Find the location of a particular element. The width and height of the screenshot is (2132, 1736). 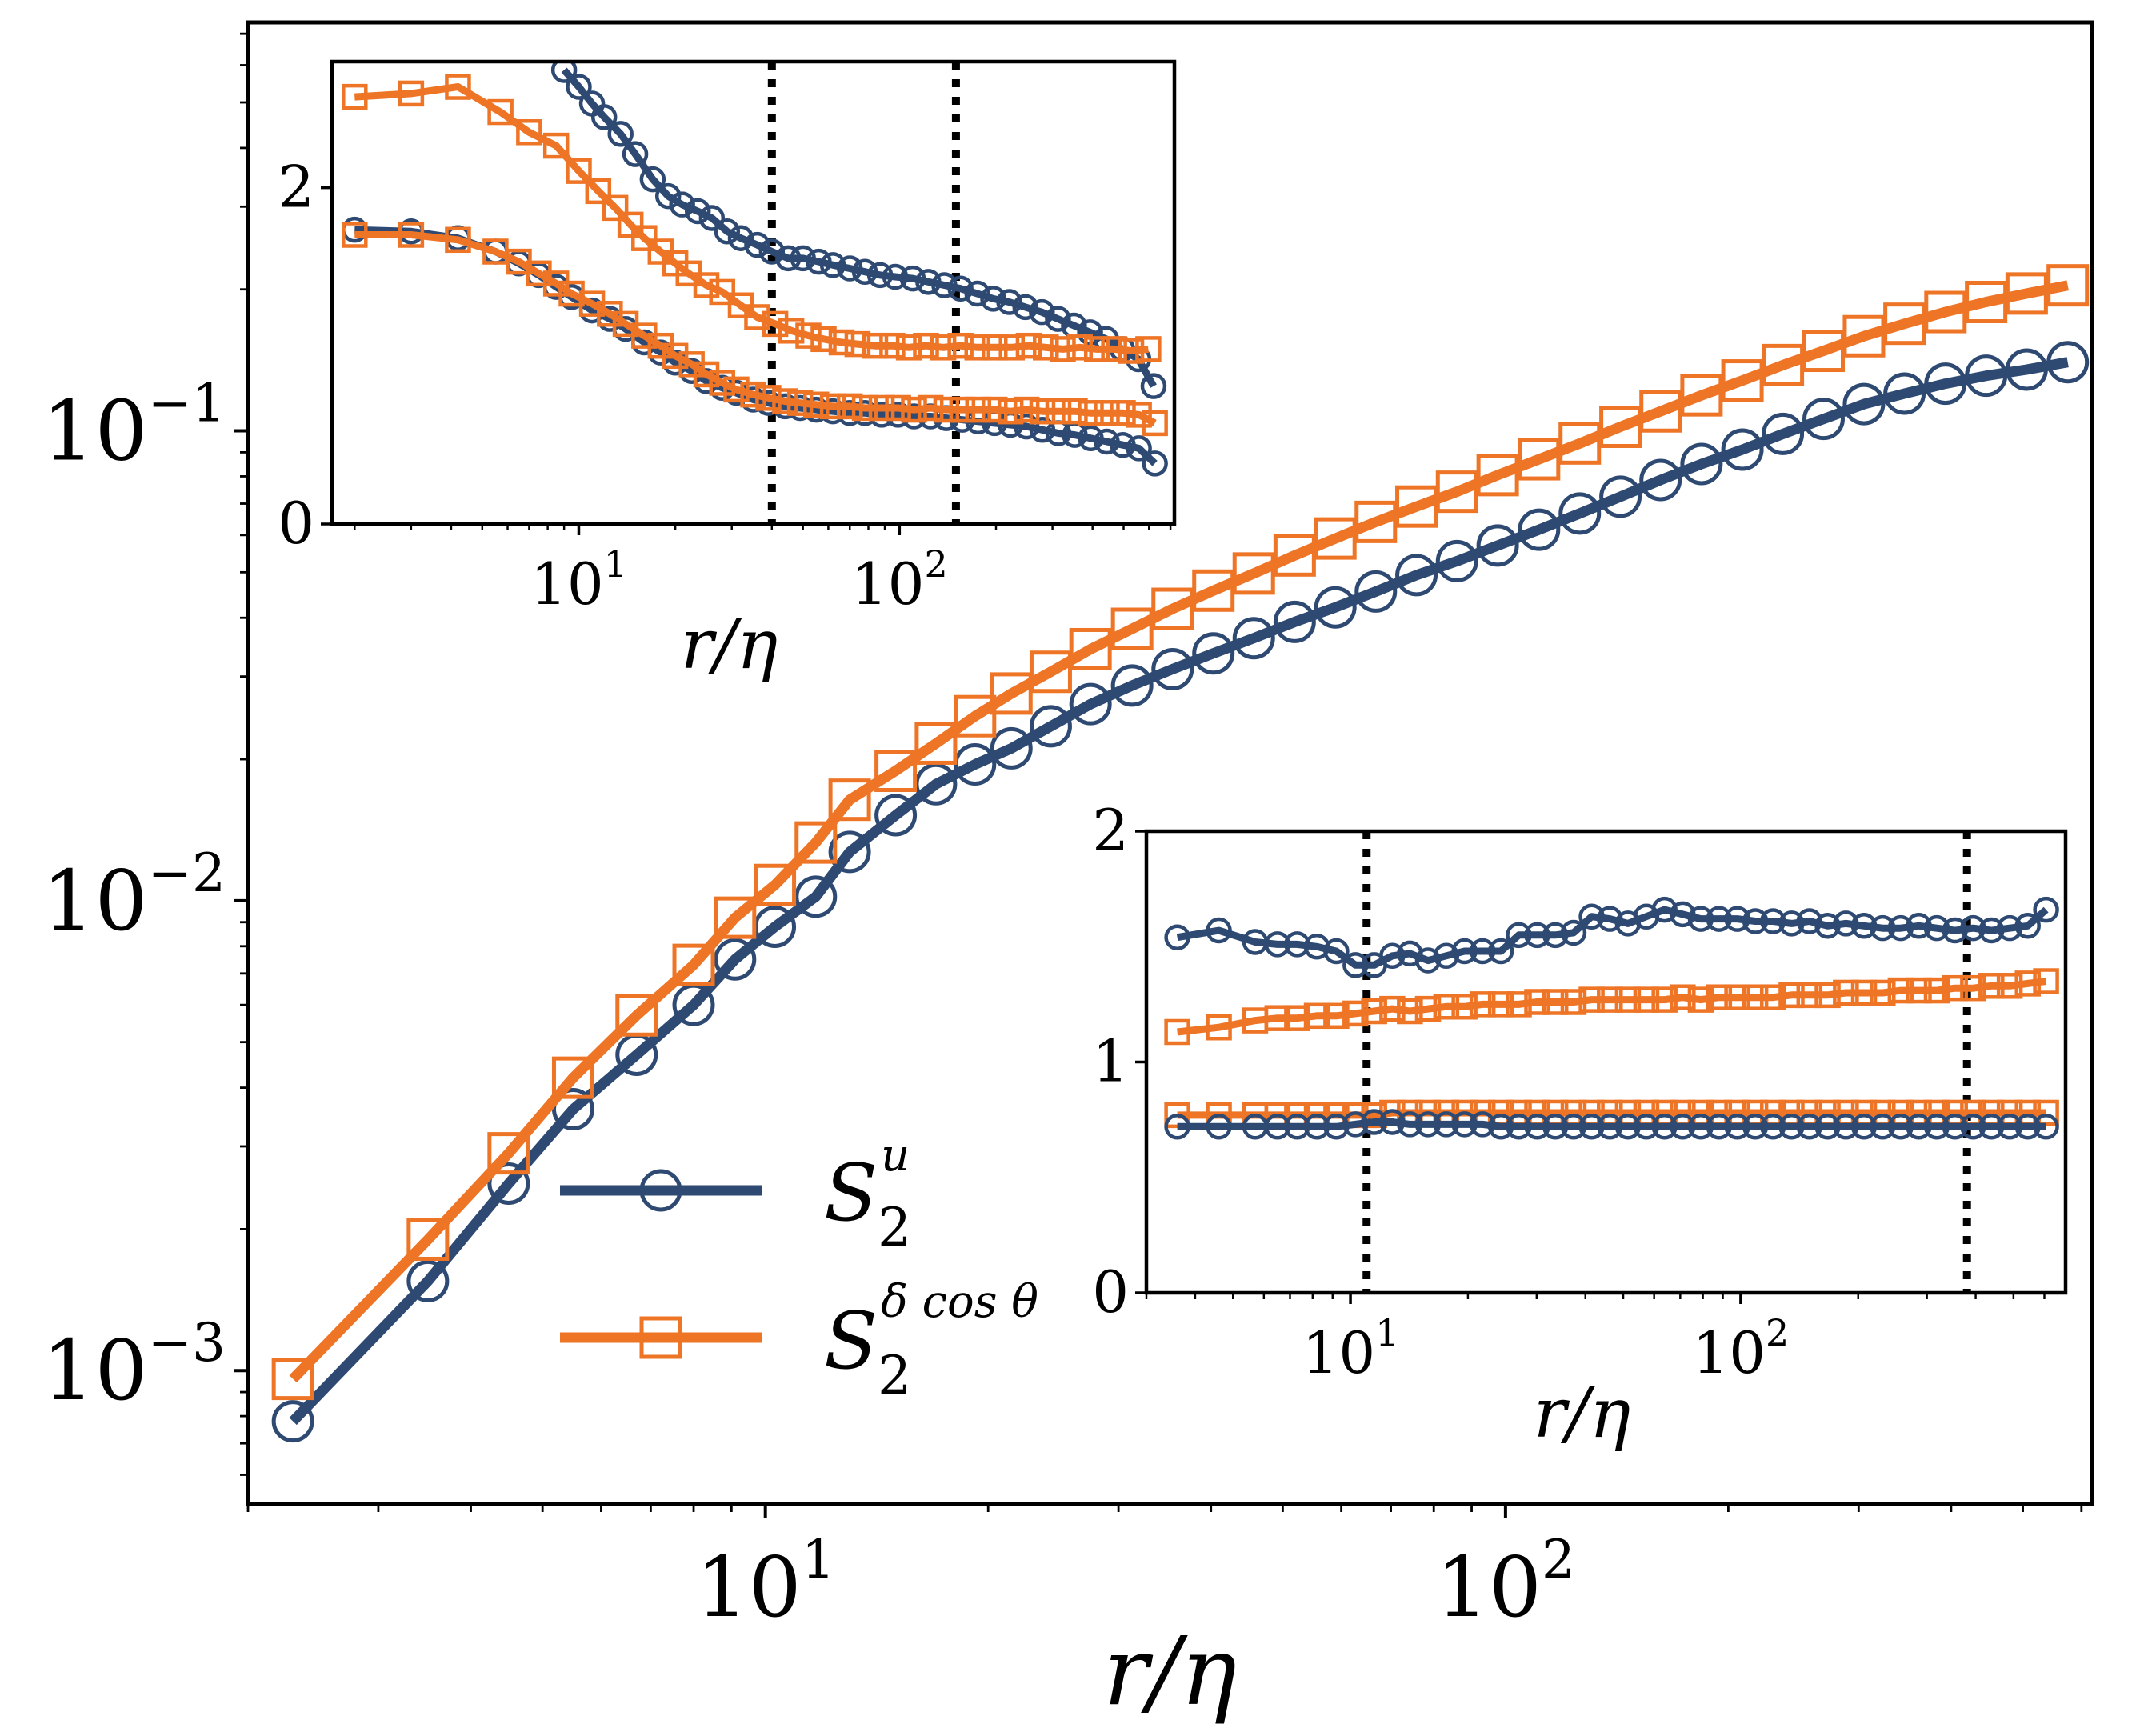

inset2-plot-area is located at coordinates (1611, 1018).